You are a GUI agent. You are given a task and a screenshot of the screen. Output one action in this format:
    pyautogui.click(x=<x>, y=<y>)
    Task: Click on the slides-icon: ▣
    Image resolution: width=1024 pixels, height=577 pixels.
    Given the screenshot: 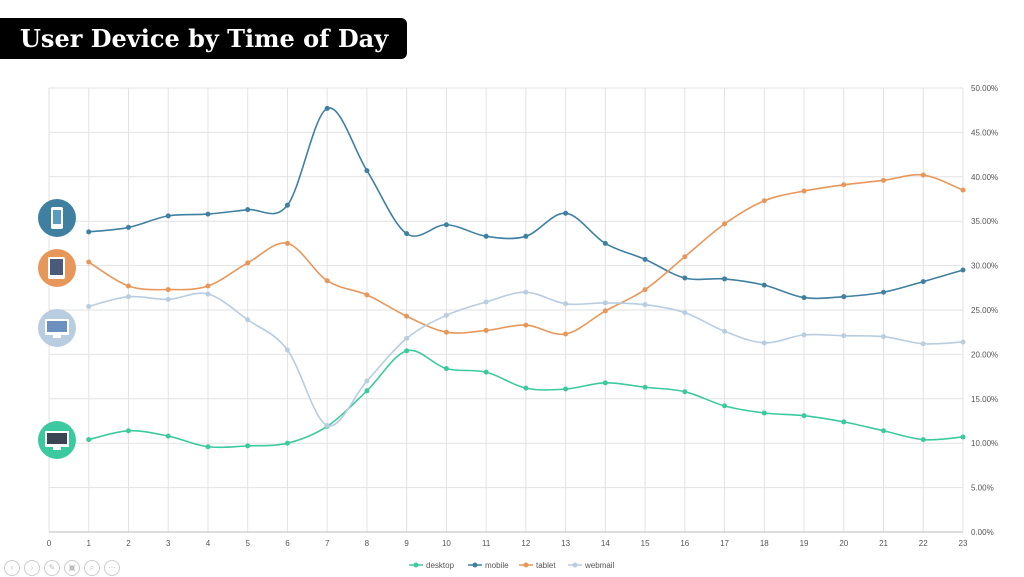 What is the action you would take?
    pyautogui.click(x=72, y=568)
    